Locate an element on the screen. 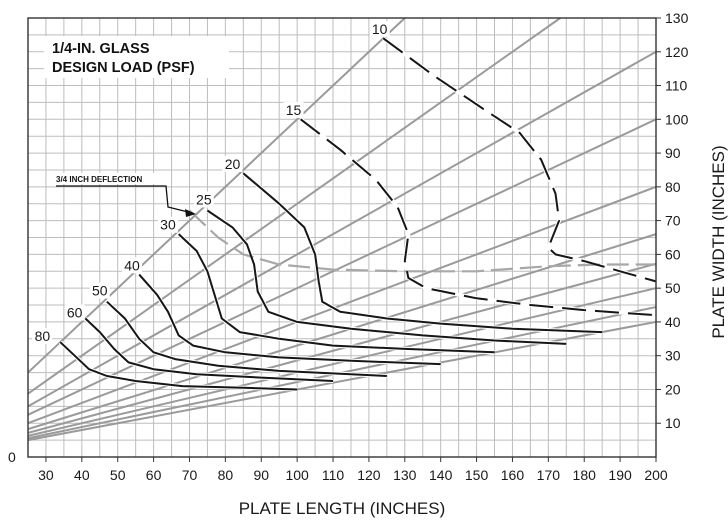  x-tick-label: 150 is located at coordinates (477, 475).